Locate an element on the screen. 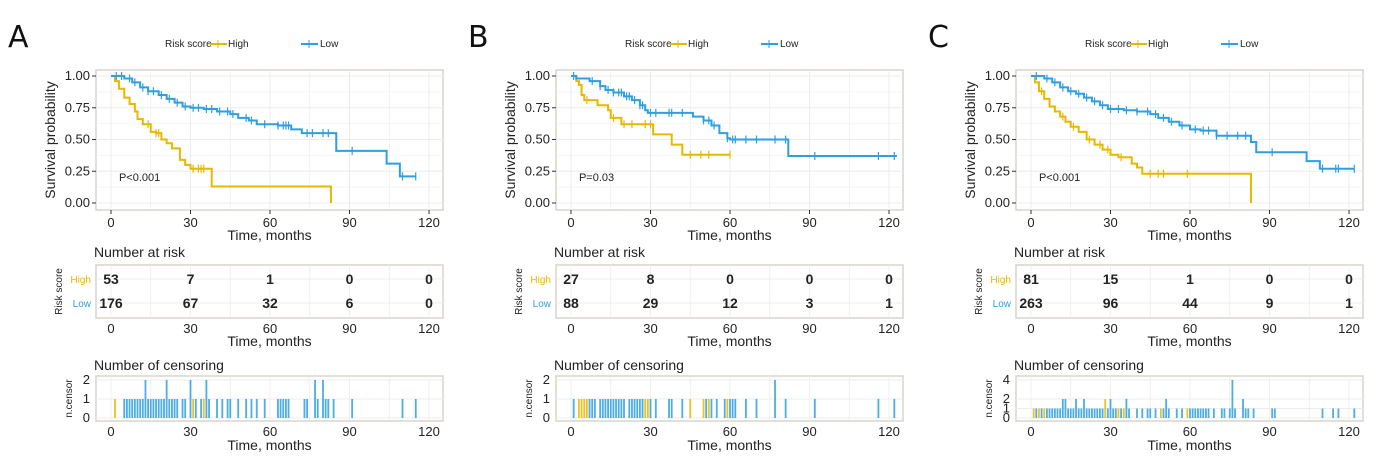  km-y-axis-title: Survival probability is located at coordinates (50, 140).